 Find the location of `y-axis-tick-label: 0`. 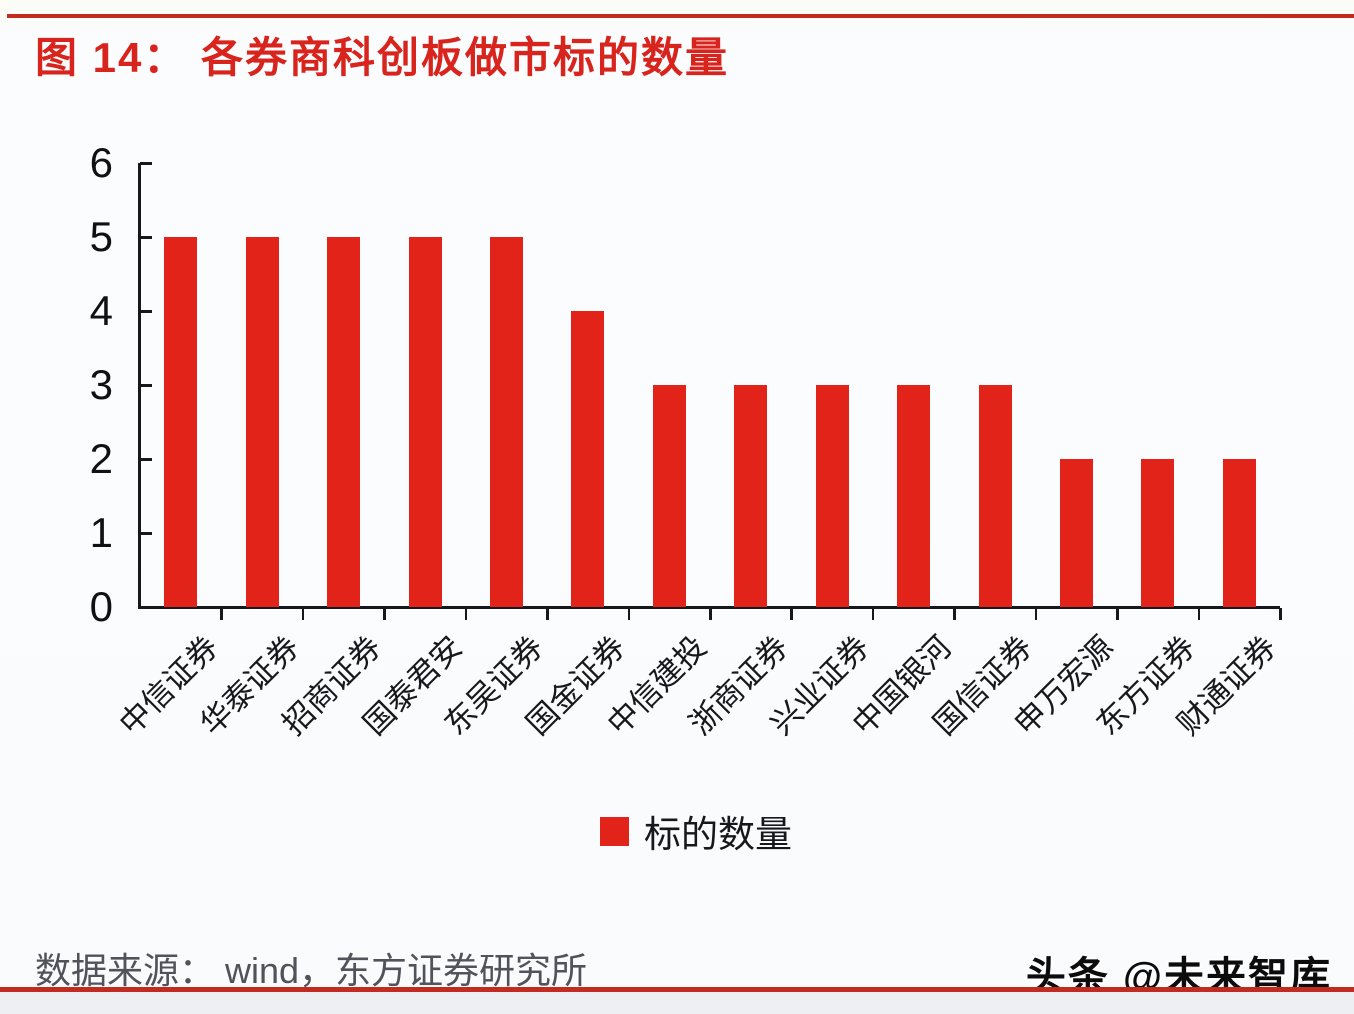

y-axis-tick-label: 0 is located at coordinates (101, 606).